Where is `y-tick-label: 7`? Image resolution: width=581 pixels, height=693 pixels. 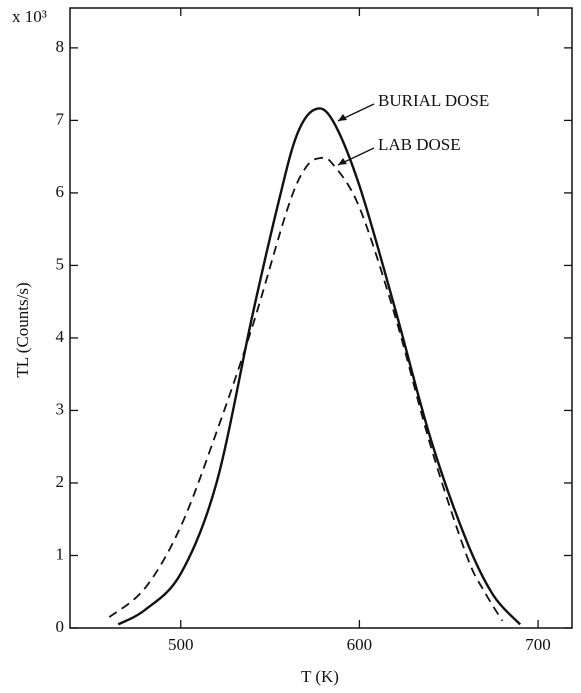
y-tick-label: 7 is located at coordinates (60, 118).